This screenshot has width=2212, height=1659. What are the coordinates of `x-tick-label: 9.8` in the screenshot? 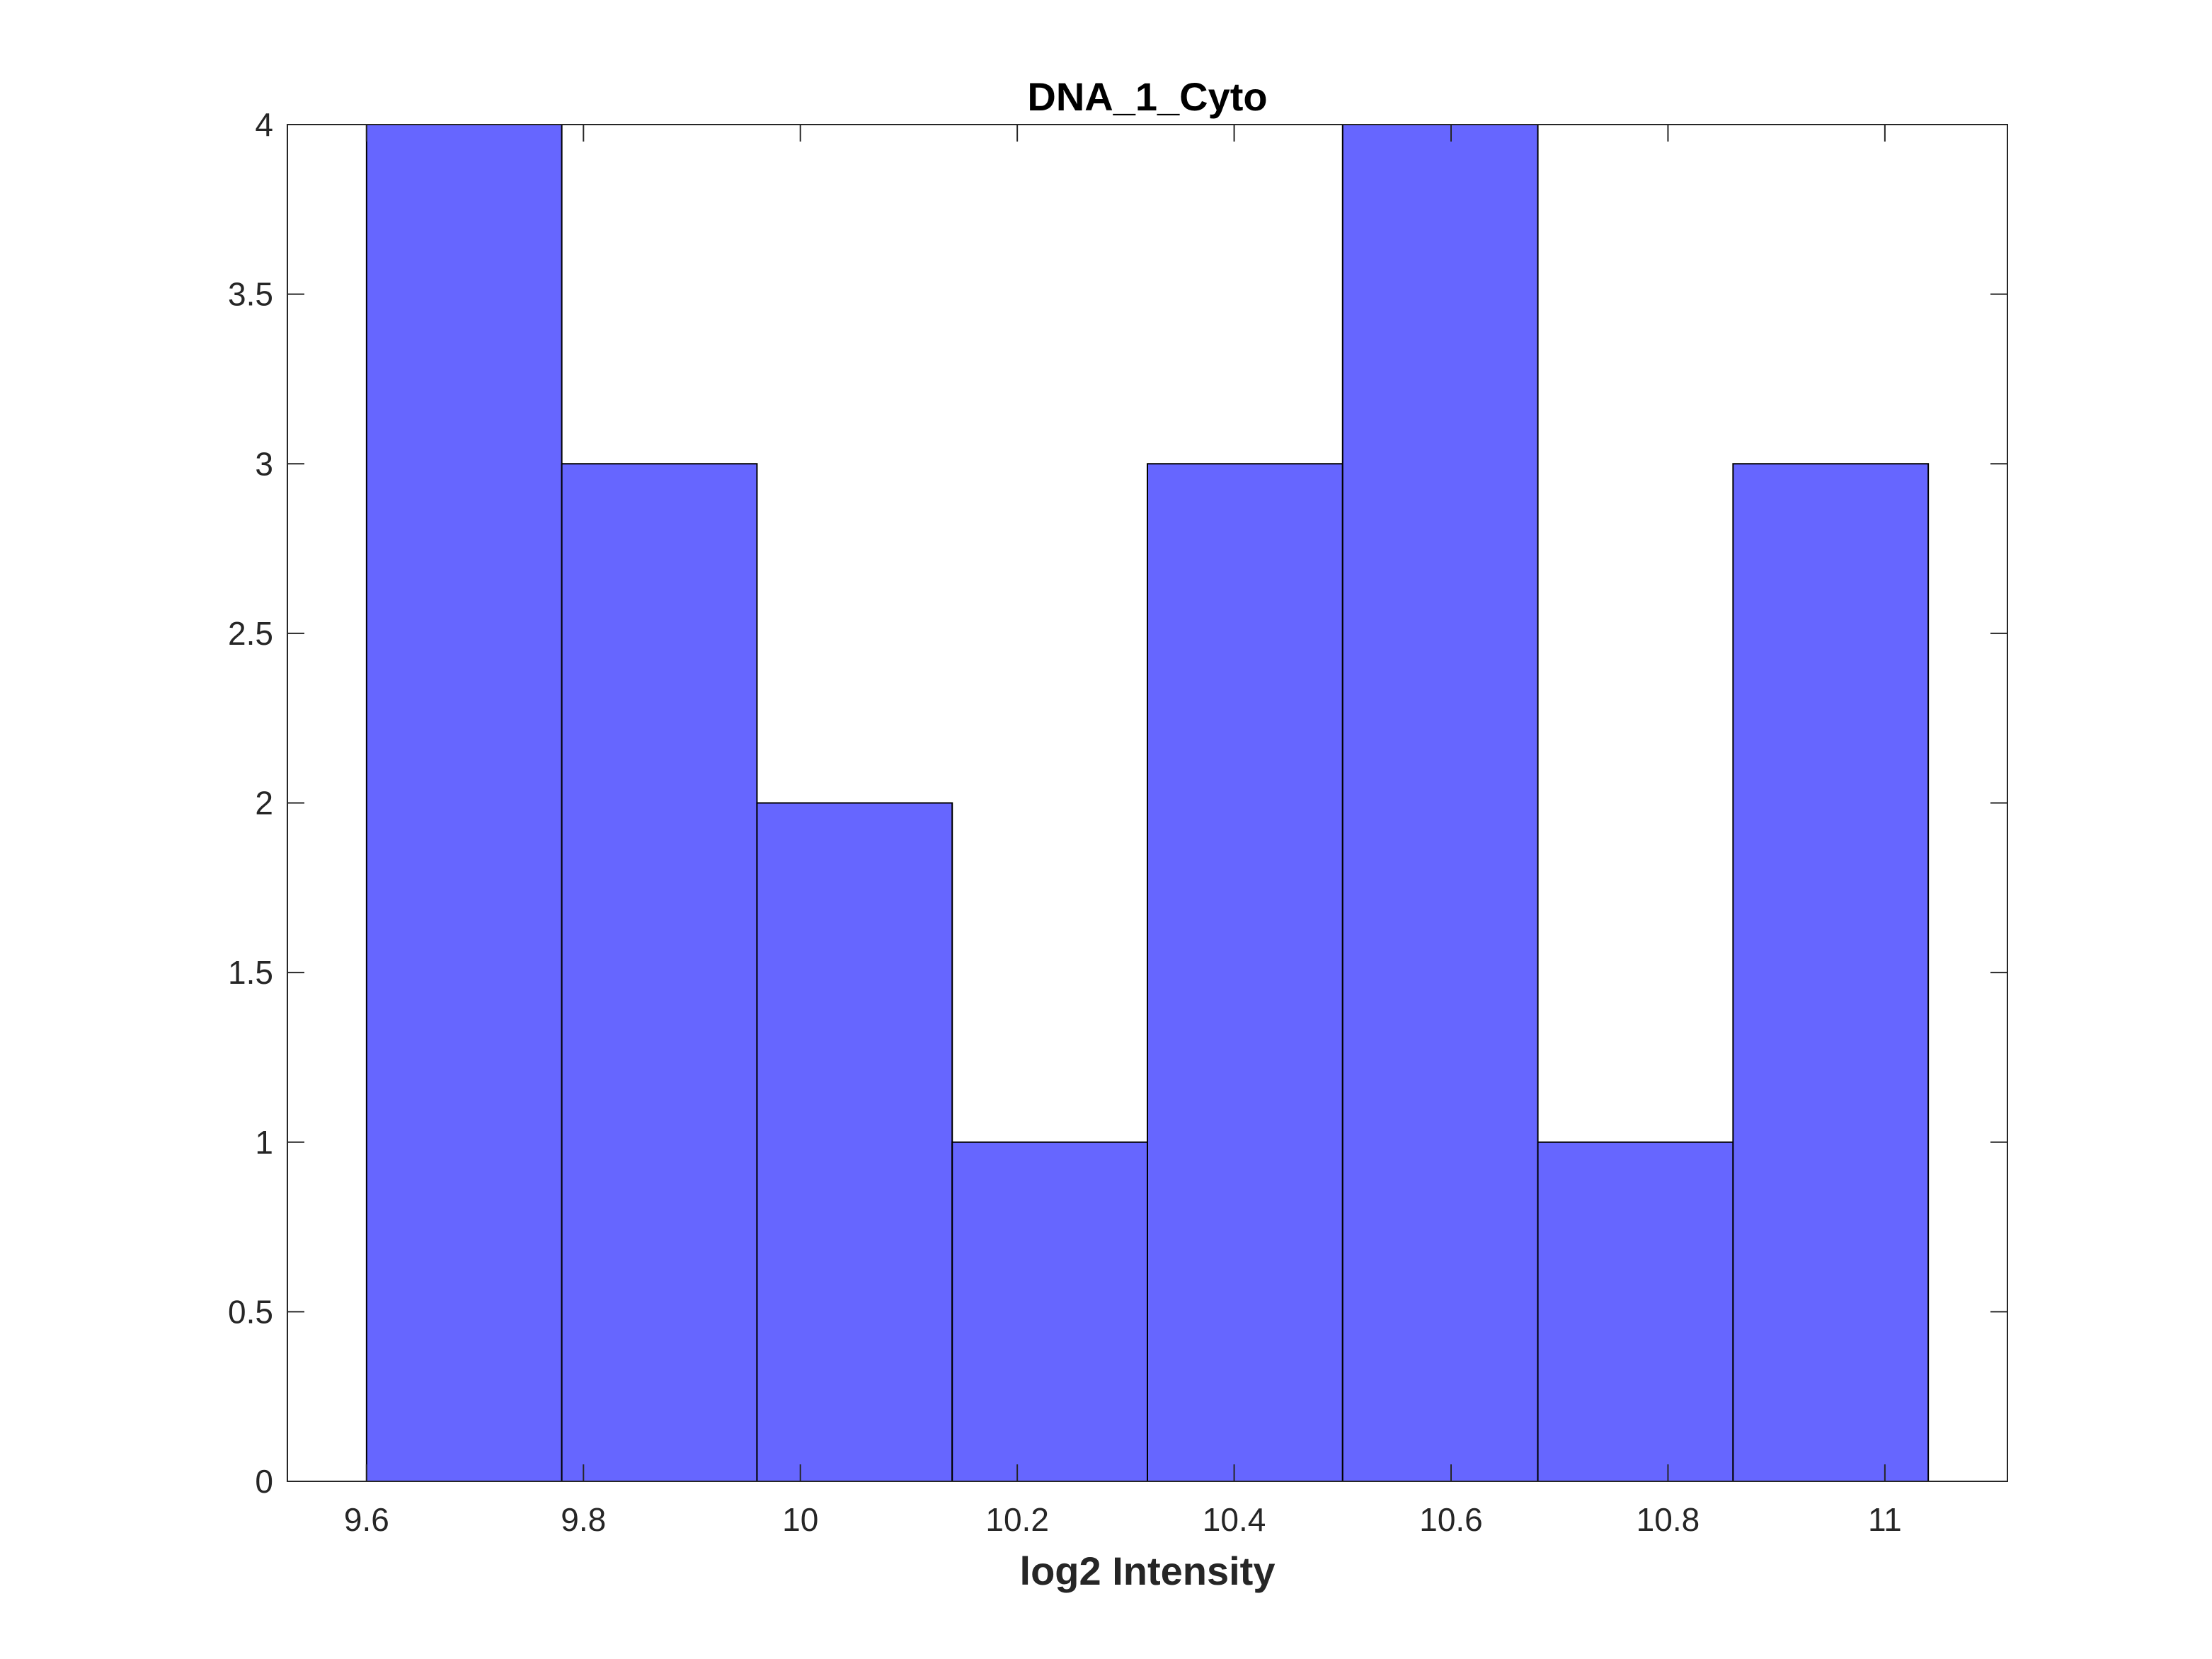 It's located at (583, 1519).